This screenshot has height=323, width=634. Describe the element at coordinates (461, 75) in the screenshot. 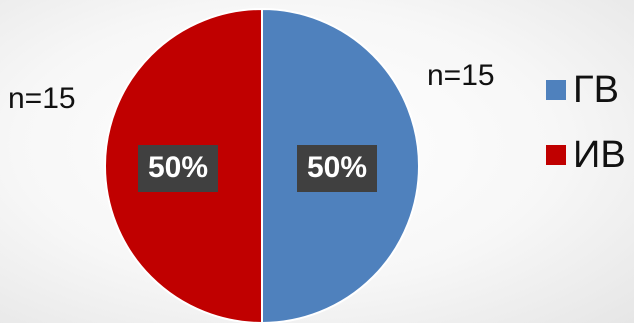

I see `slice-count-label-right: n=15` at that location.